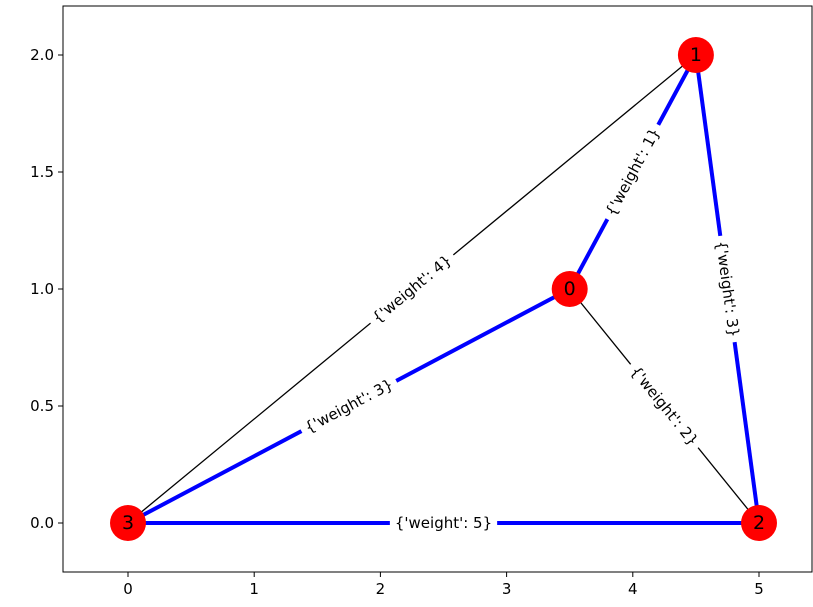 This screenshot has height=607, width=813. I want to click on edge-label-1-2: {'weight': 3}, so click(727, 289).